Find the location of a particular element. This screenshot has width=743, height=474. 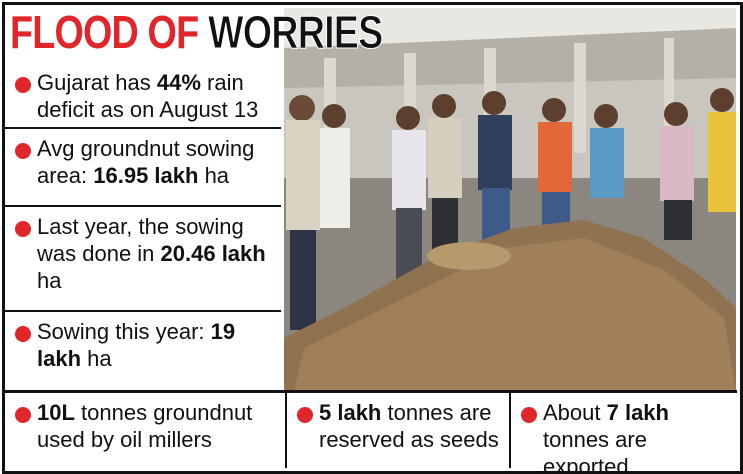

title-red: FLOOD OF is located at coordinates (104, 32).